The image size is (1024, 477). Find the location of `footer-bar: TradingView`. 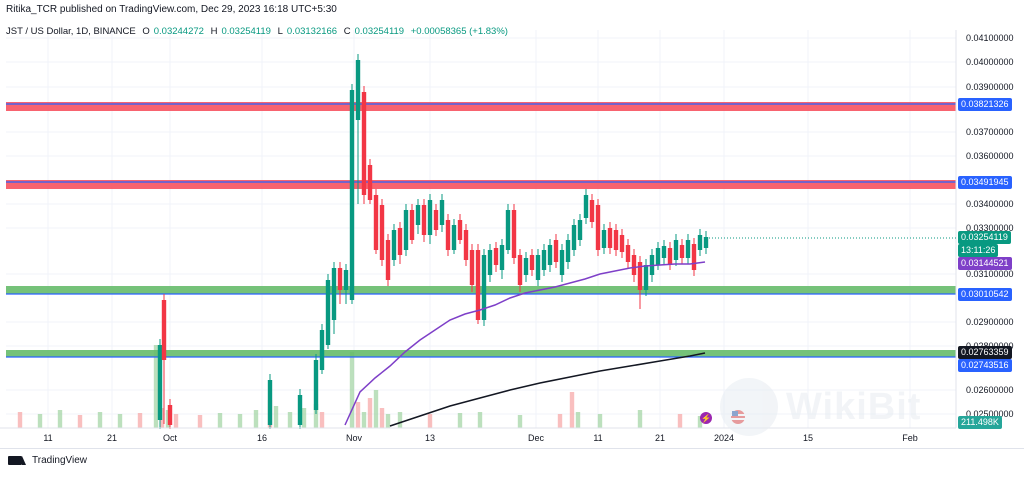

footer-bar: TradingView is located at coordinates (512, 460).